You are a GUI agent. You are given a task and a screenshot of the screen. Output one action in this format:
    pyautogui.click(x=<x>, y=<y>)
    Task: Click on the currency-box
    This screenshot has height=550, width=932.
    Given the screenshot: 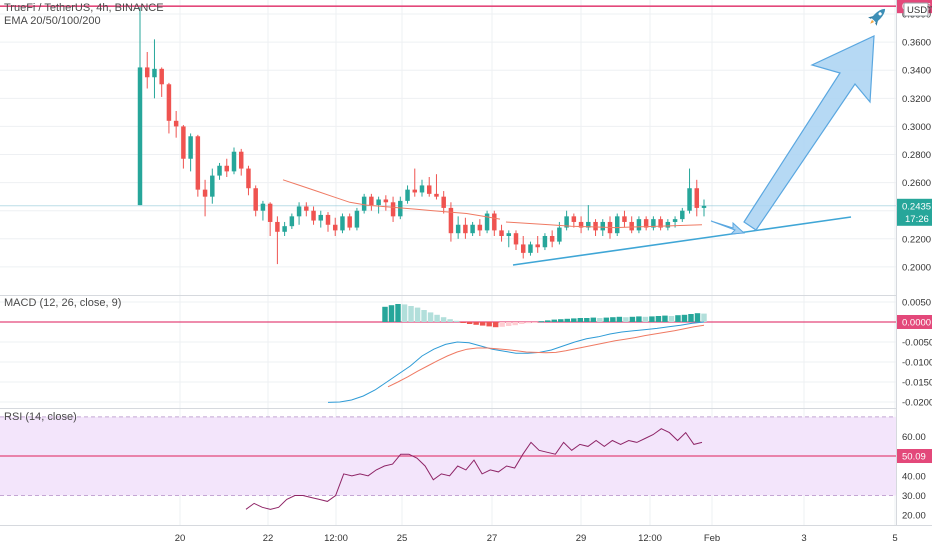 What is the action you would take?
    pyautogui.click(x=916, y=9)
    